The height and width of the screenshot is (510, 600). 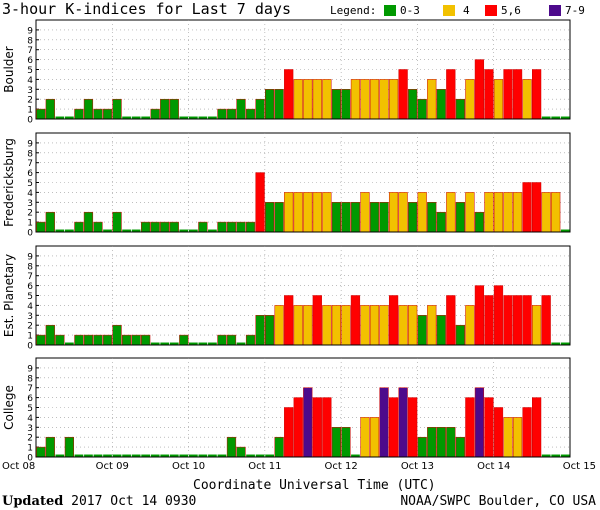 I want to click on y-tick-label: 5, so click(x=30, y=297).